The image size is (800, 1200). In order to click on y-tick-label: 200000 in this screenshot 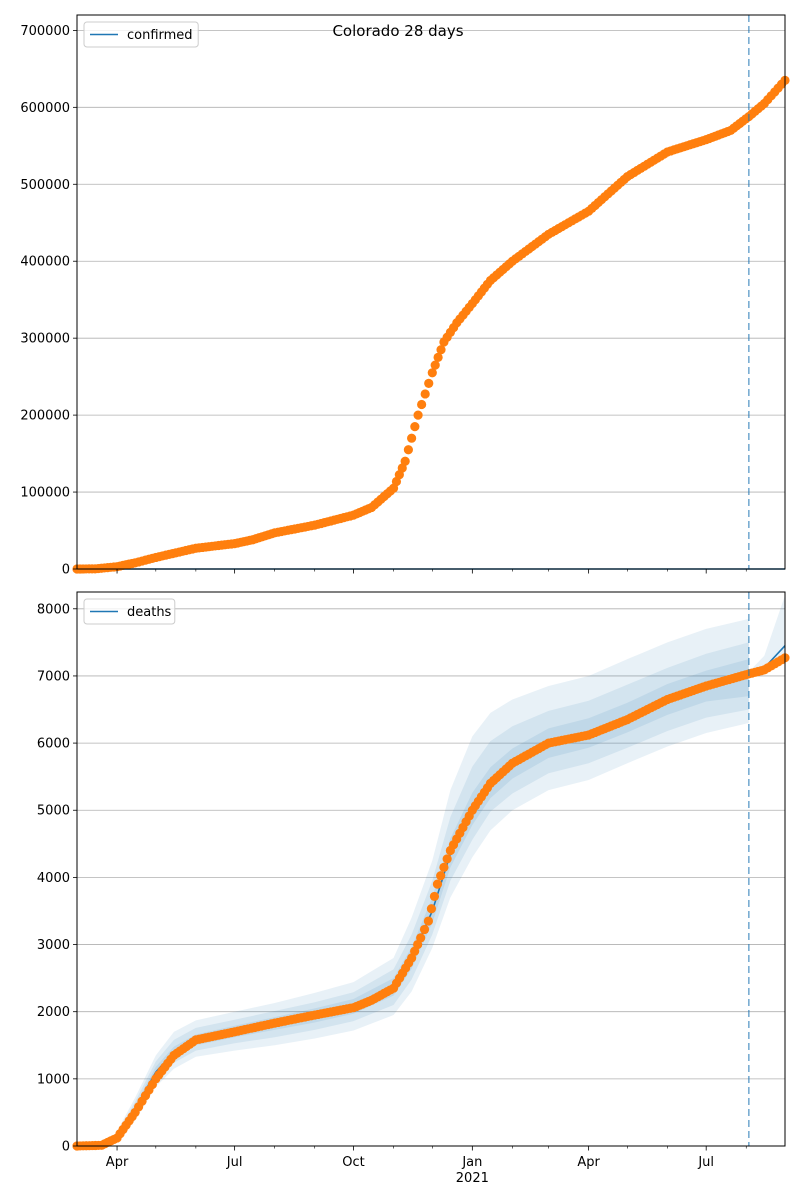, I will do `click(45, 416)`.